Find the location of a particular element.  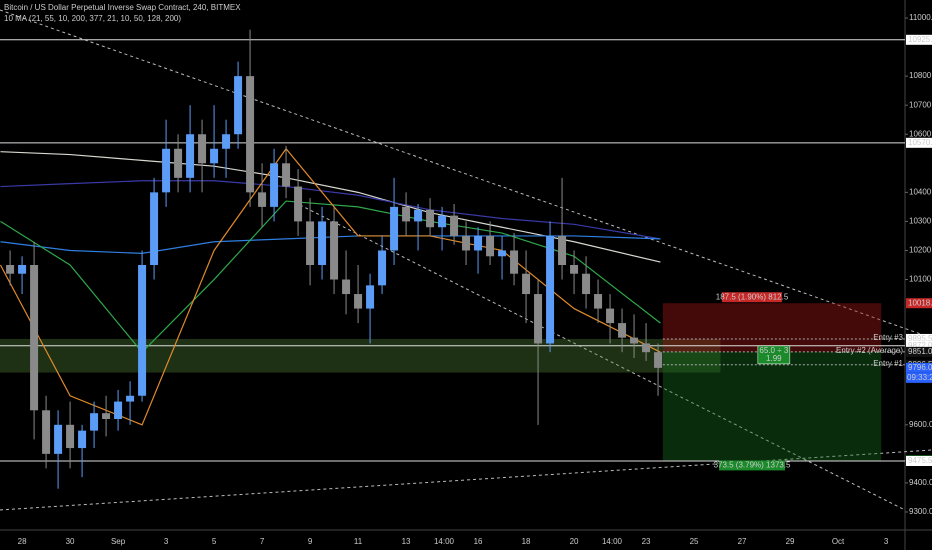

countdown: 09:33:23 is located at coordinates (919, 377).